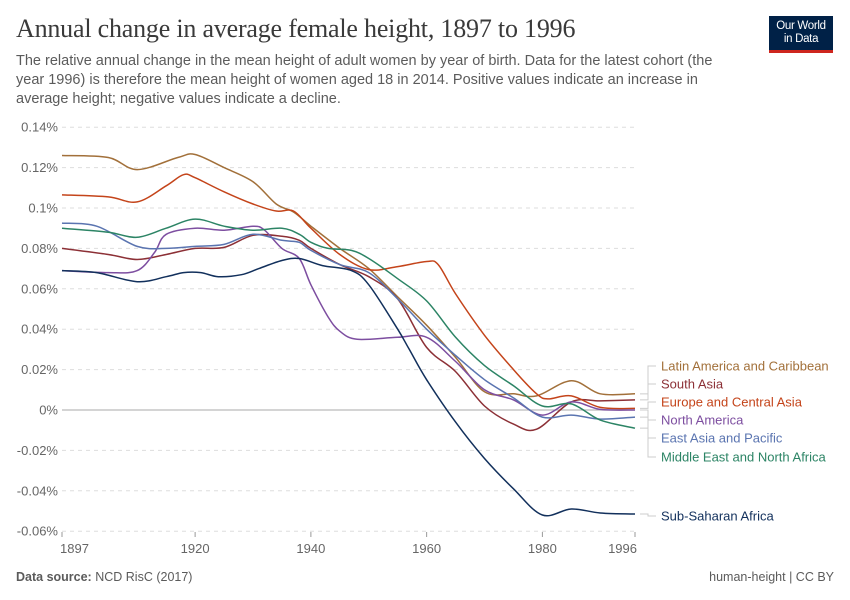 Image resolution: width=850 pixels, height=600 pixels. What do you see at coordinates (38, 450) in the screenshot?
I see `y-tick-label: -0.02%` at bounding box center [38, 450].